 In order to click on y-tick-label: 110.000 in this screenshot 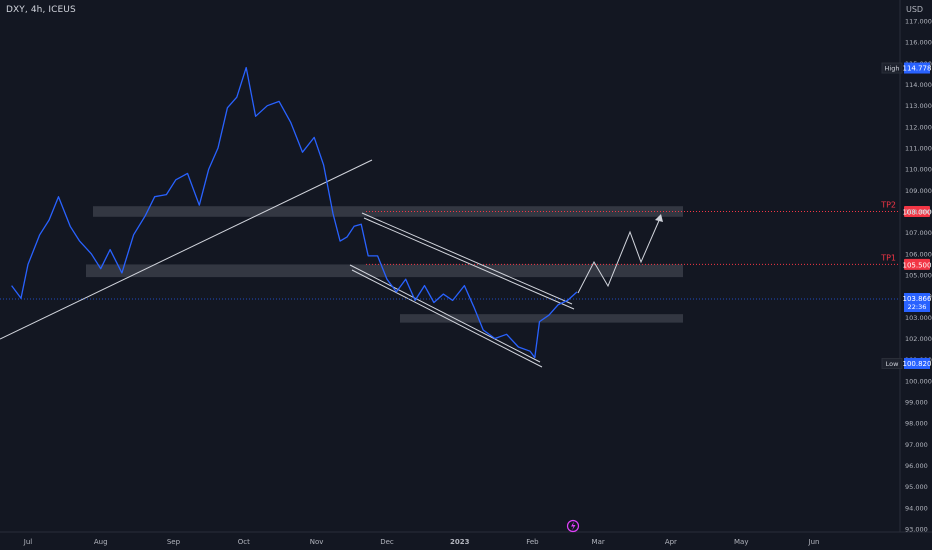, I will do `click(918, 170)`.